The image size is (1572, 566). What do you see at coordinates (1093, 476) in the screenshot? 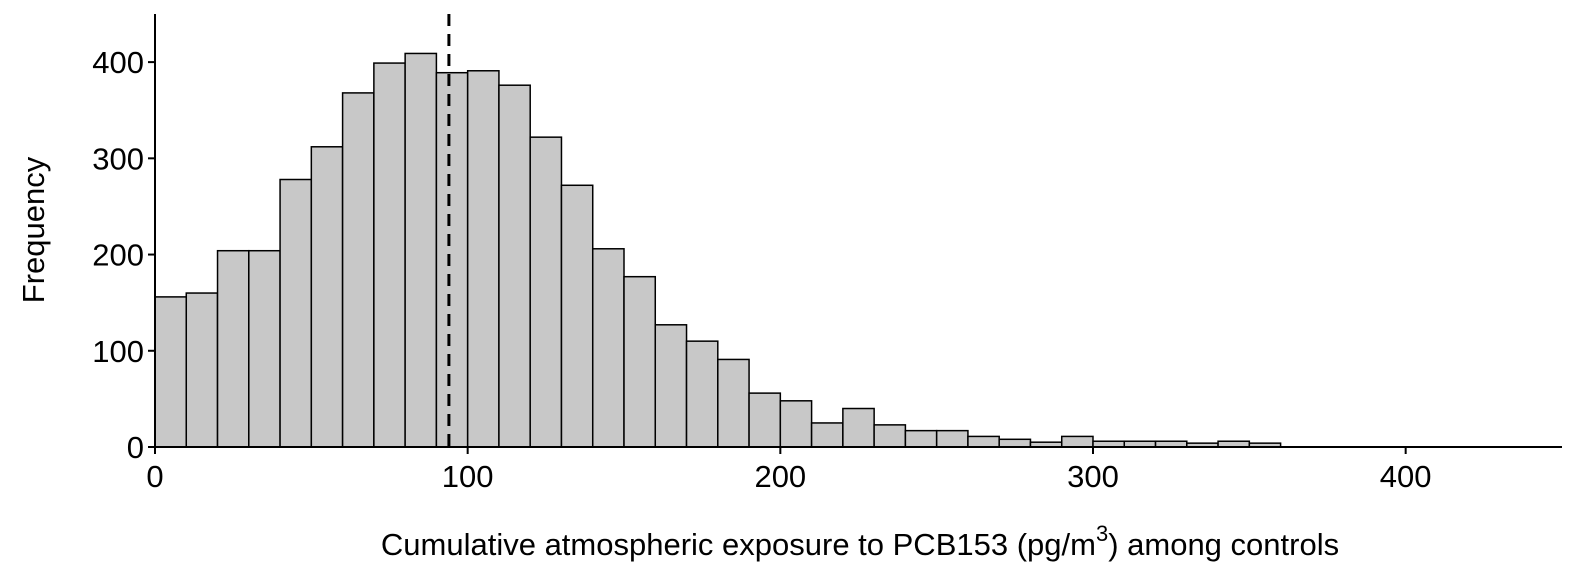
I see `x-tick-label: 300` at bounding box center [1093, 476].